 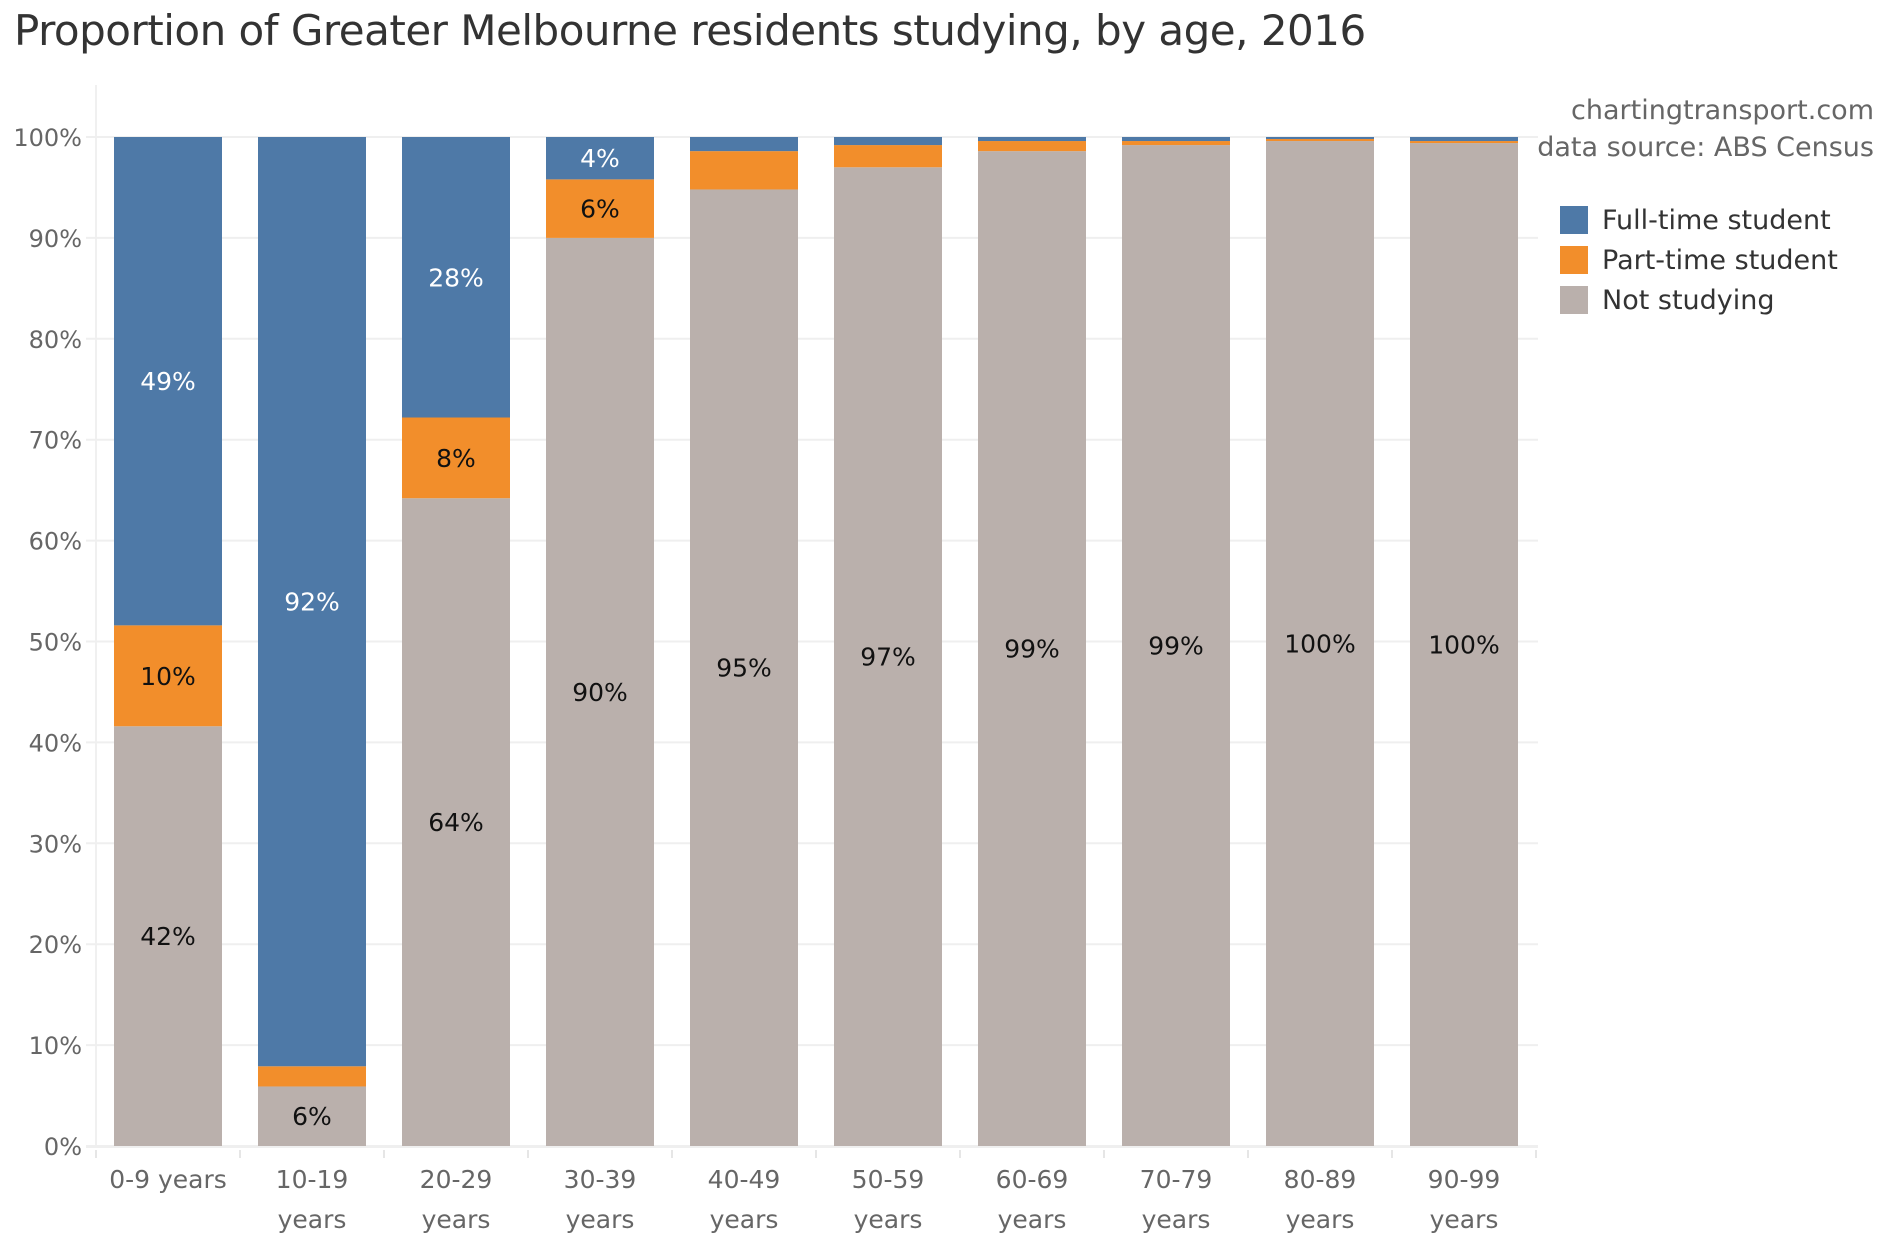 I want to click on y-tick-label: 20%, so click(x=55, y=945).